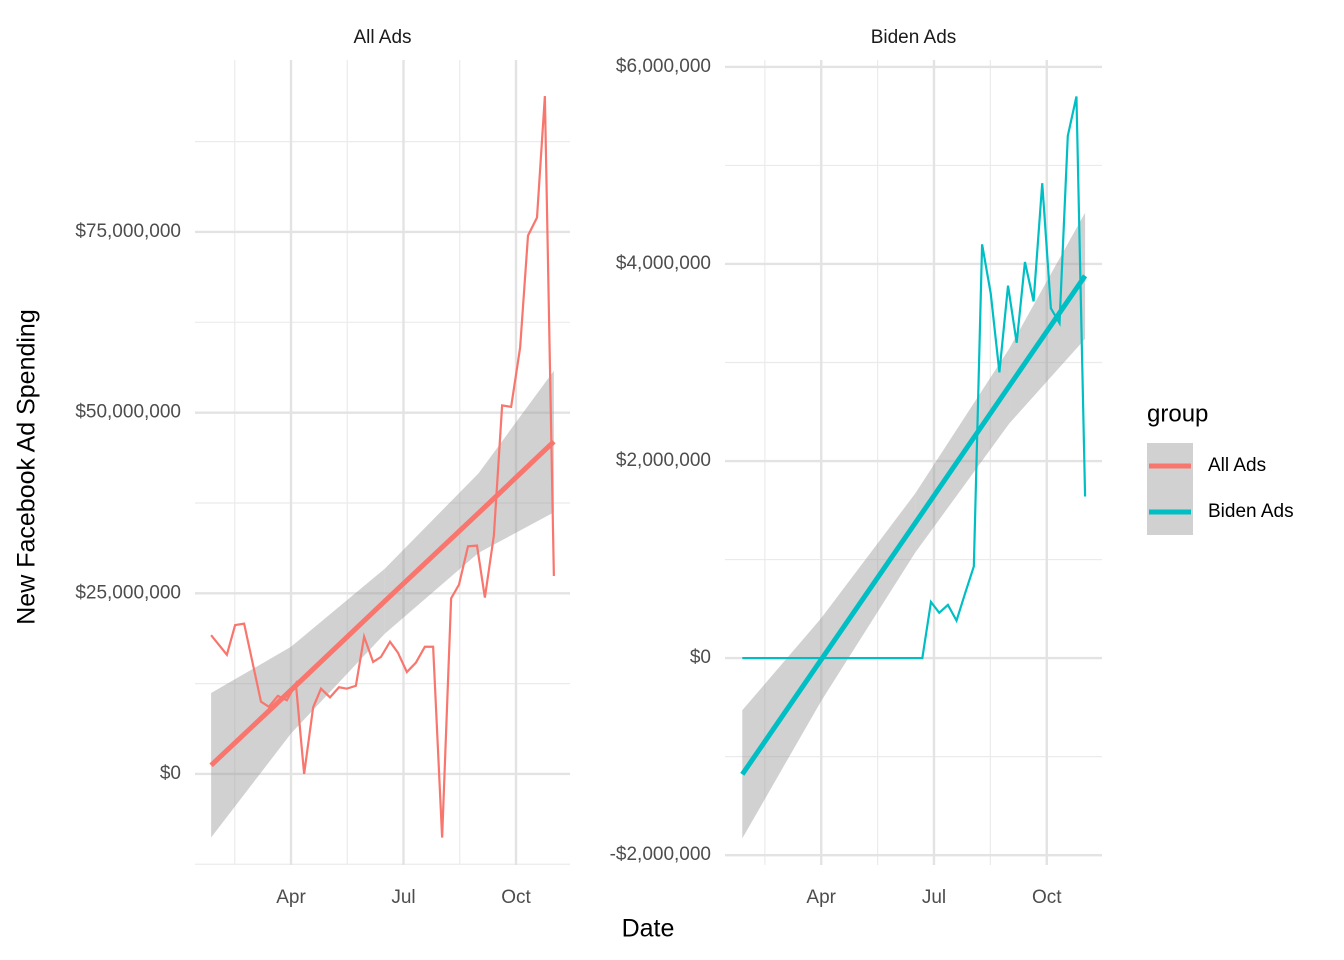 The height and width of the screenshot is (960, 1344). Describe the element at coordinates (663, 263) in the screenshot. I see `y-tick-label: $4,000,000` at that location.